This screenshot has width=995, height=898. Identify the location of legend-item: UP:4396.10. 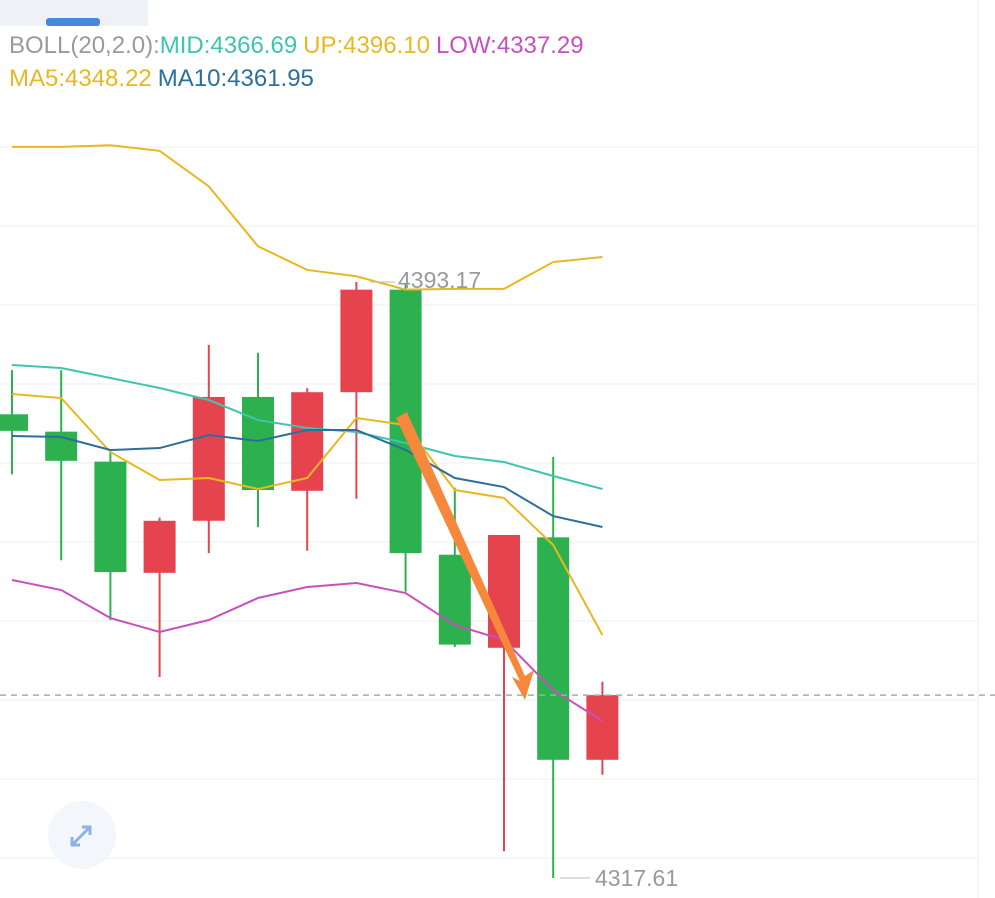
(366, 45).